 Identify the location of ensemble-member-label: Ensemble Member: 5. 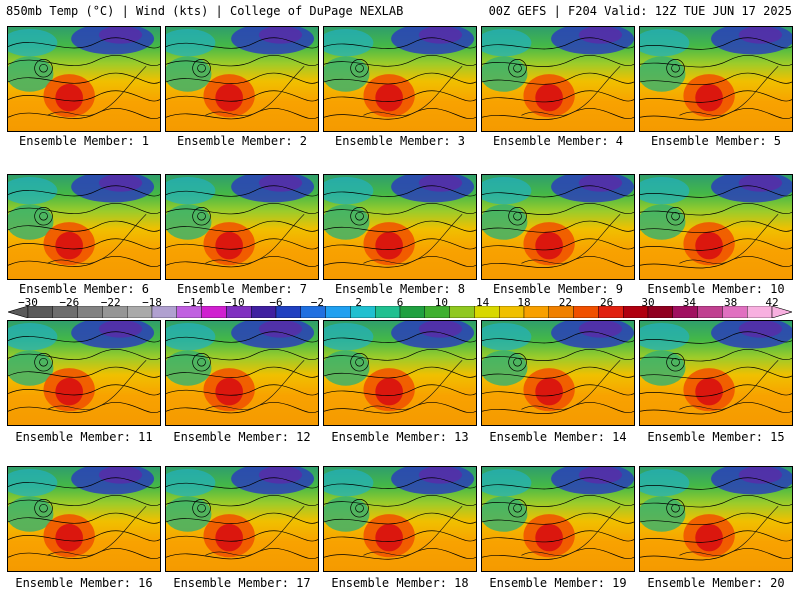
(716, 141).